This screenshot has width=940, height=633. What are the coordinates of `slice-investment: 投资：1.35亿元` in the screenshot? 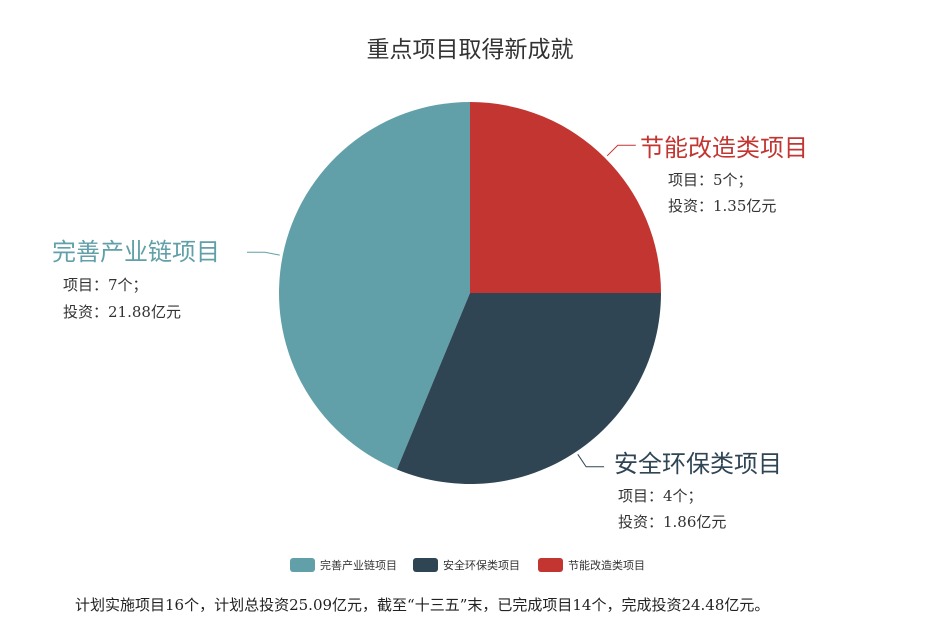 It's located at (722, 206).